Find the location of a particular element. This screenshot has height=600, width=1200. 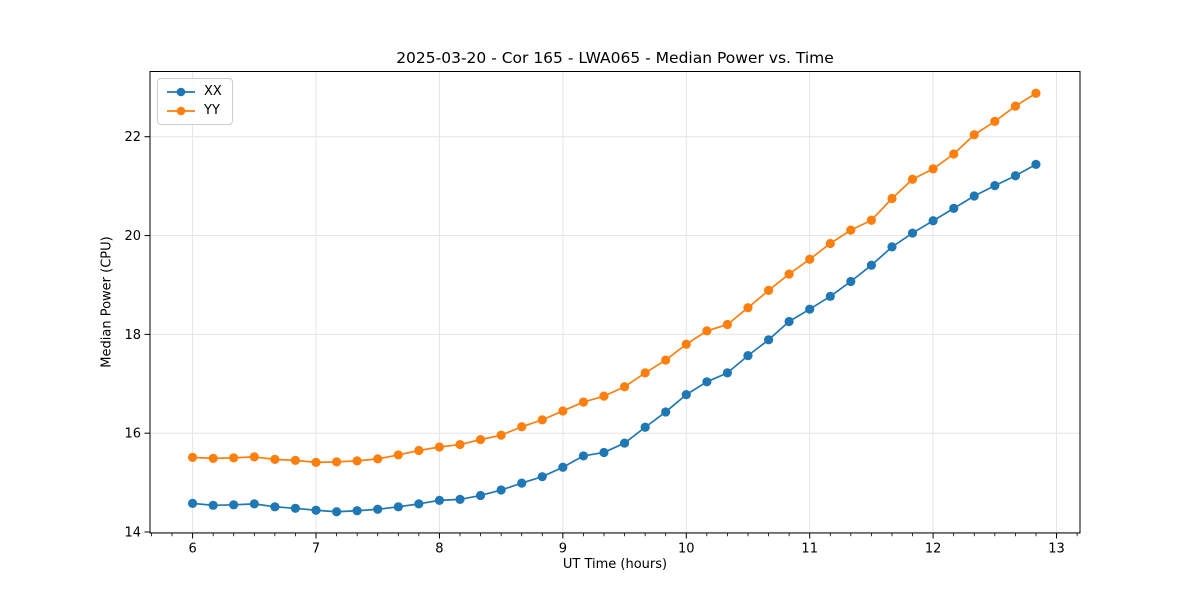

x-tick-label: 6 is located at coordinates (192, 549).